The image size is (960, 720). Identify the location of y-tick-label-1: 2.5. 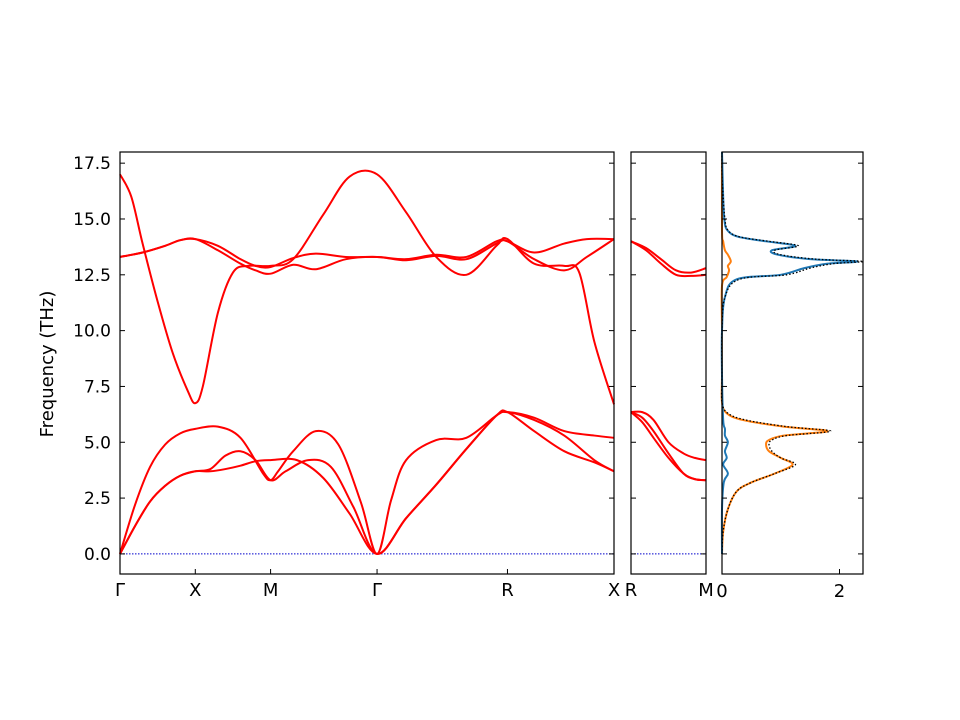
(97, 499).